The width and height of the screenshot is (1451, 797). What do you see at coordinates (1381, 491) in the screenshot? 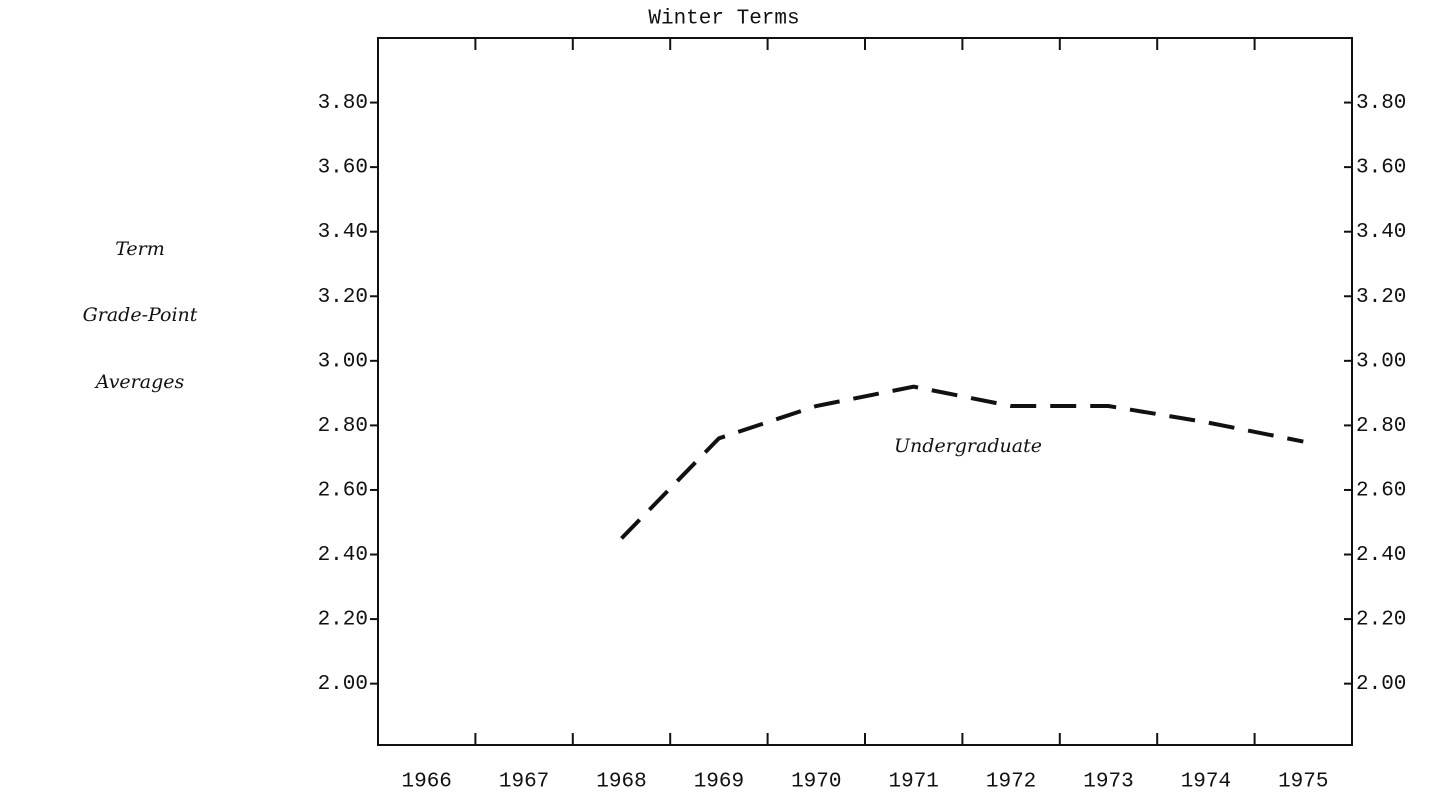
I see `y2-tick-label: 2.60` at bounding box center [1381, 491].